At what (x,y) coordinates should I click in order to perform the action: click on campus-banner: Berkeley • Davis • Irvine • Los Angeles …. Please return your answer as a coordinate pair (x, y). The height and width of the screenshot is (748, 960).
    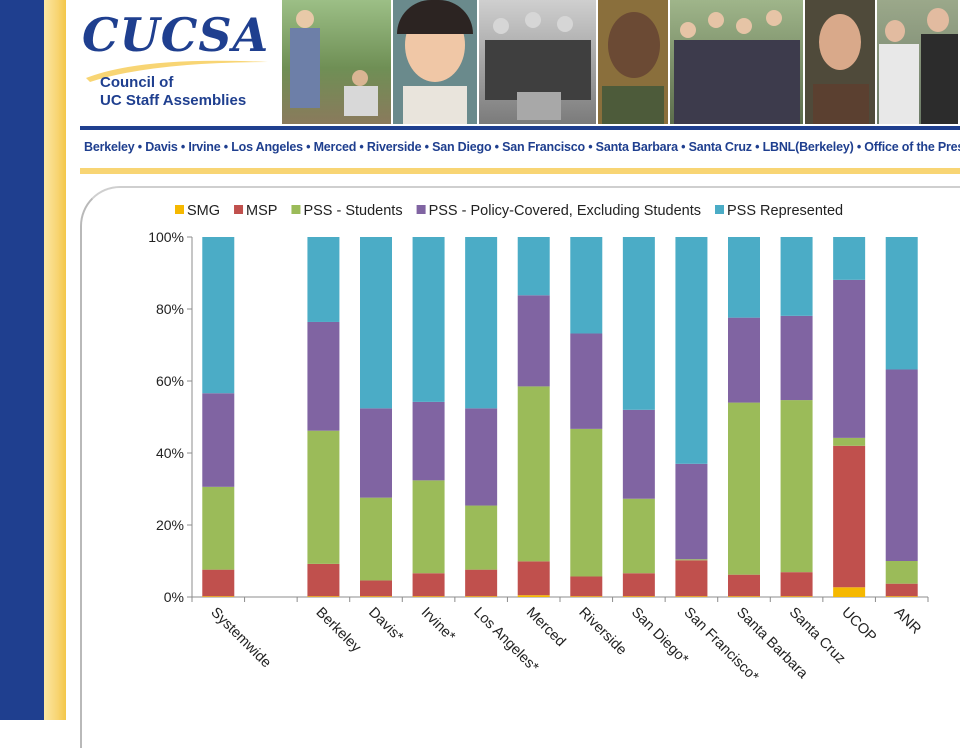
    Looking at the image, I should click on (520, 150).